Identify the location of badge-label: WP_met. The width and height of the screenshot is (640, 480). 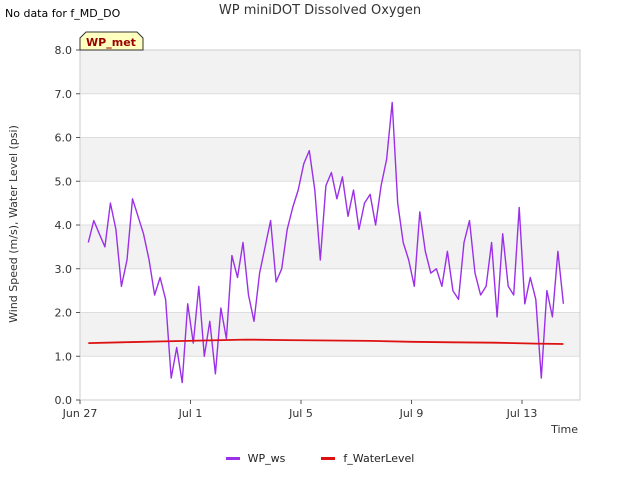
(111, 42).